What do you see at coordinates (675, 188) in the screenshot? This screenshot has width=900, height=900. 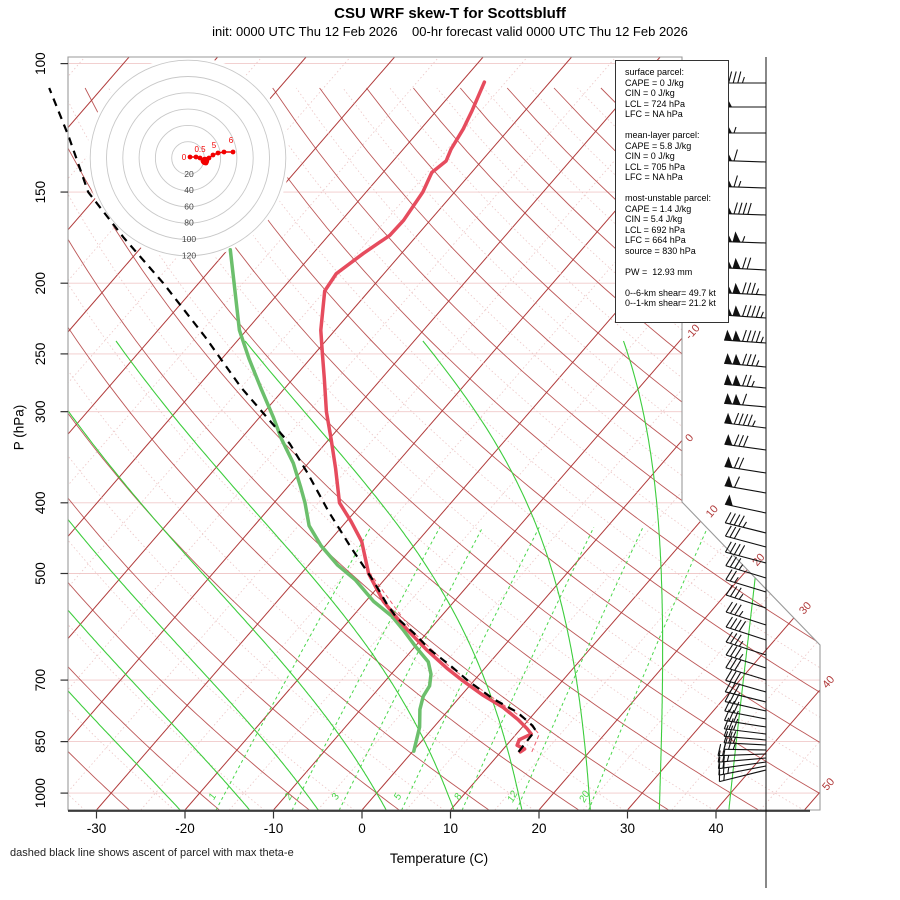 I see `info-box-line` at bounding box center [675, 188].